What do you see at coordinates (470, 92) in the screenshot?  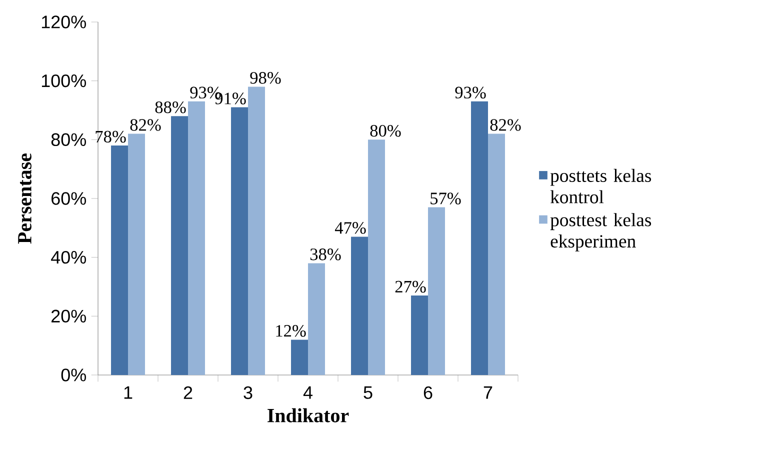 I see `data-label: 93%` at bounding box center [470, 92].